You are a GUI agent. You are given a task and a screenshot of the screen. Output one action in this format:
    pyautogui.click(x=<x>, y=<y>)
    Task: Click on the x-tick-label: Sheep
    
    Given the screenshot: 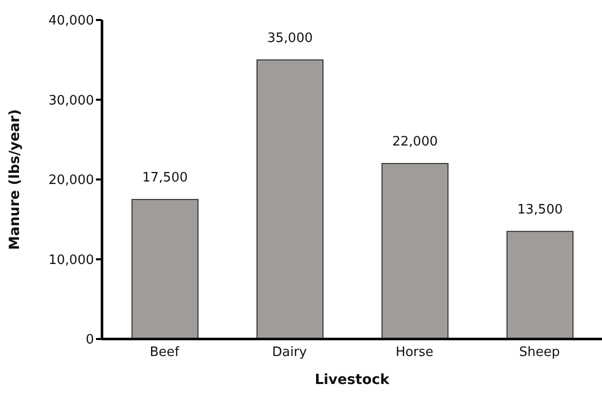 What is the action you would take?
    pyautogui.click(x=539, y=352)
    